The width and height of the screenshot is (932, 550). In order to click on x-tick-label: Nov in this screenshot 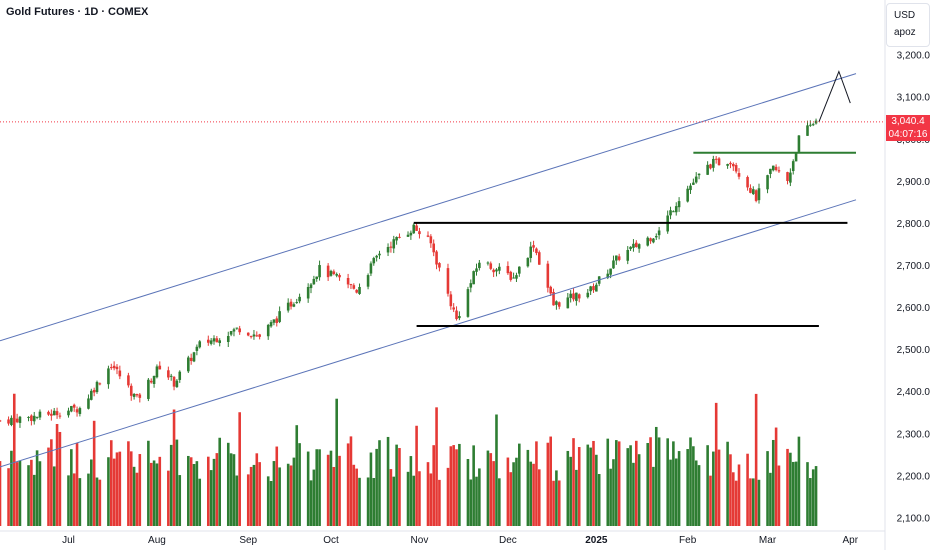, I will do `click(420, 540)`.